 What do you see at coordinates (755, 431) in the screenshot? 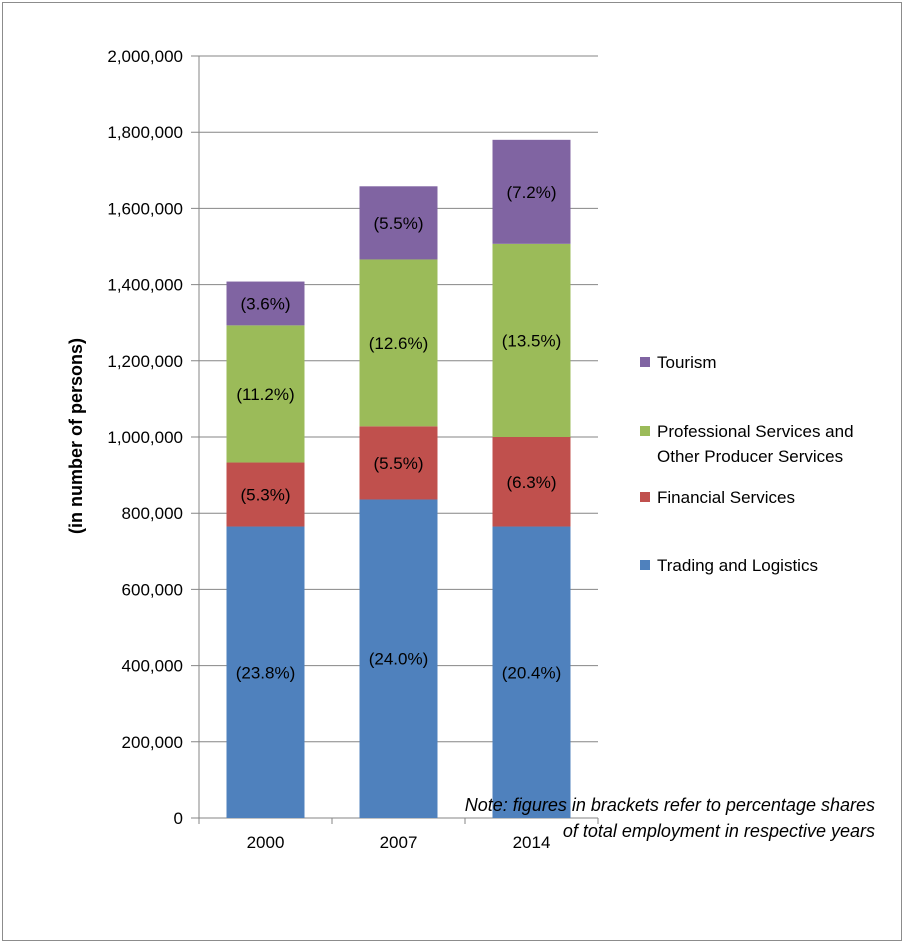
I see `legend-label: Professional Services and` at bounding box center [755, 431].